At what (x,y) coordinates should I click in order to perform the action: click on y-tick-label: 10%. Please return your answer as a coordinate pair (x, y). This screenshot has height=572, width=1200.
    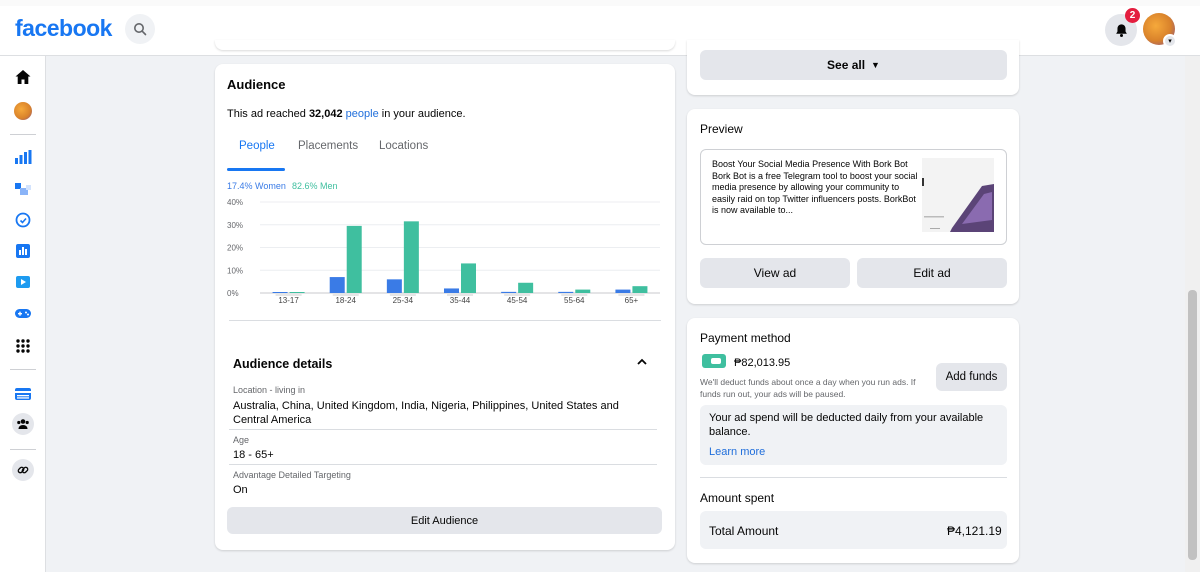
    Looking at the image, I should click on (235, 270).